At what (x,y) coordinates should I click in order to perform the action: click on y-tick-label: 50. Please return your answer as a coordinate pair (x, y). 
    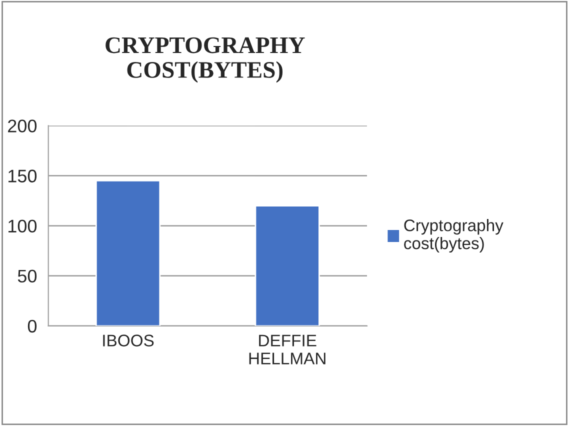
    Looking at the image, I should click on (27, 276).